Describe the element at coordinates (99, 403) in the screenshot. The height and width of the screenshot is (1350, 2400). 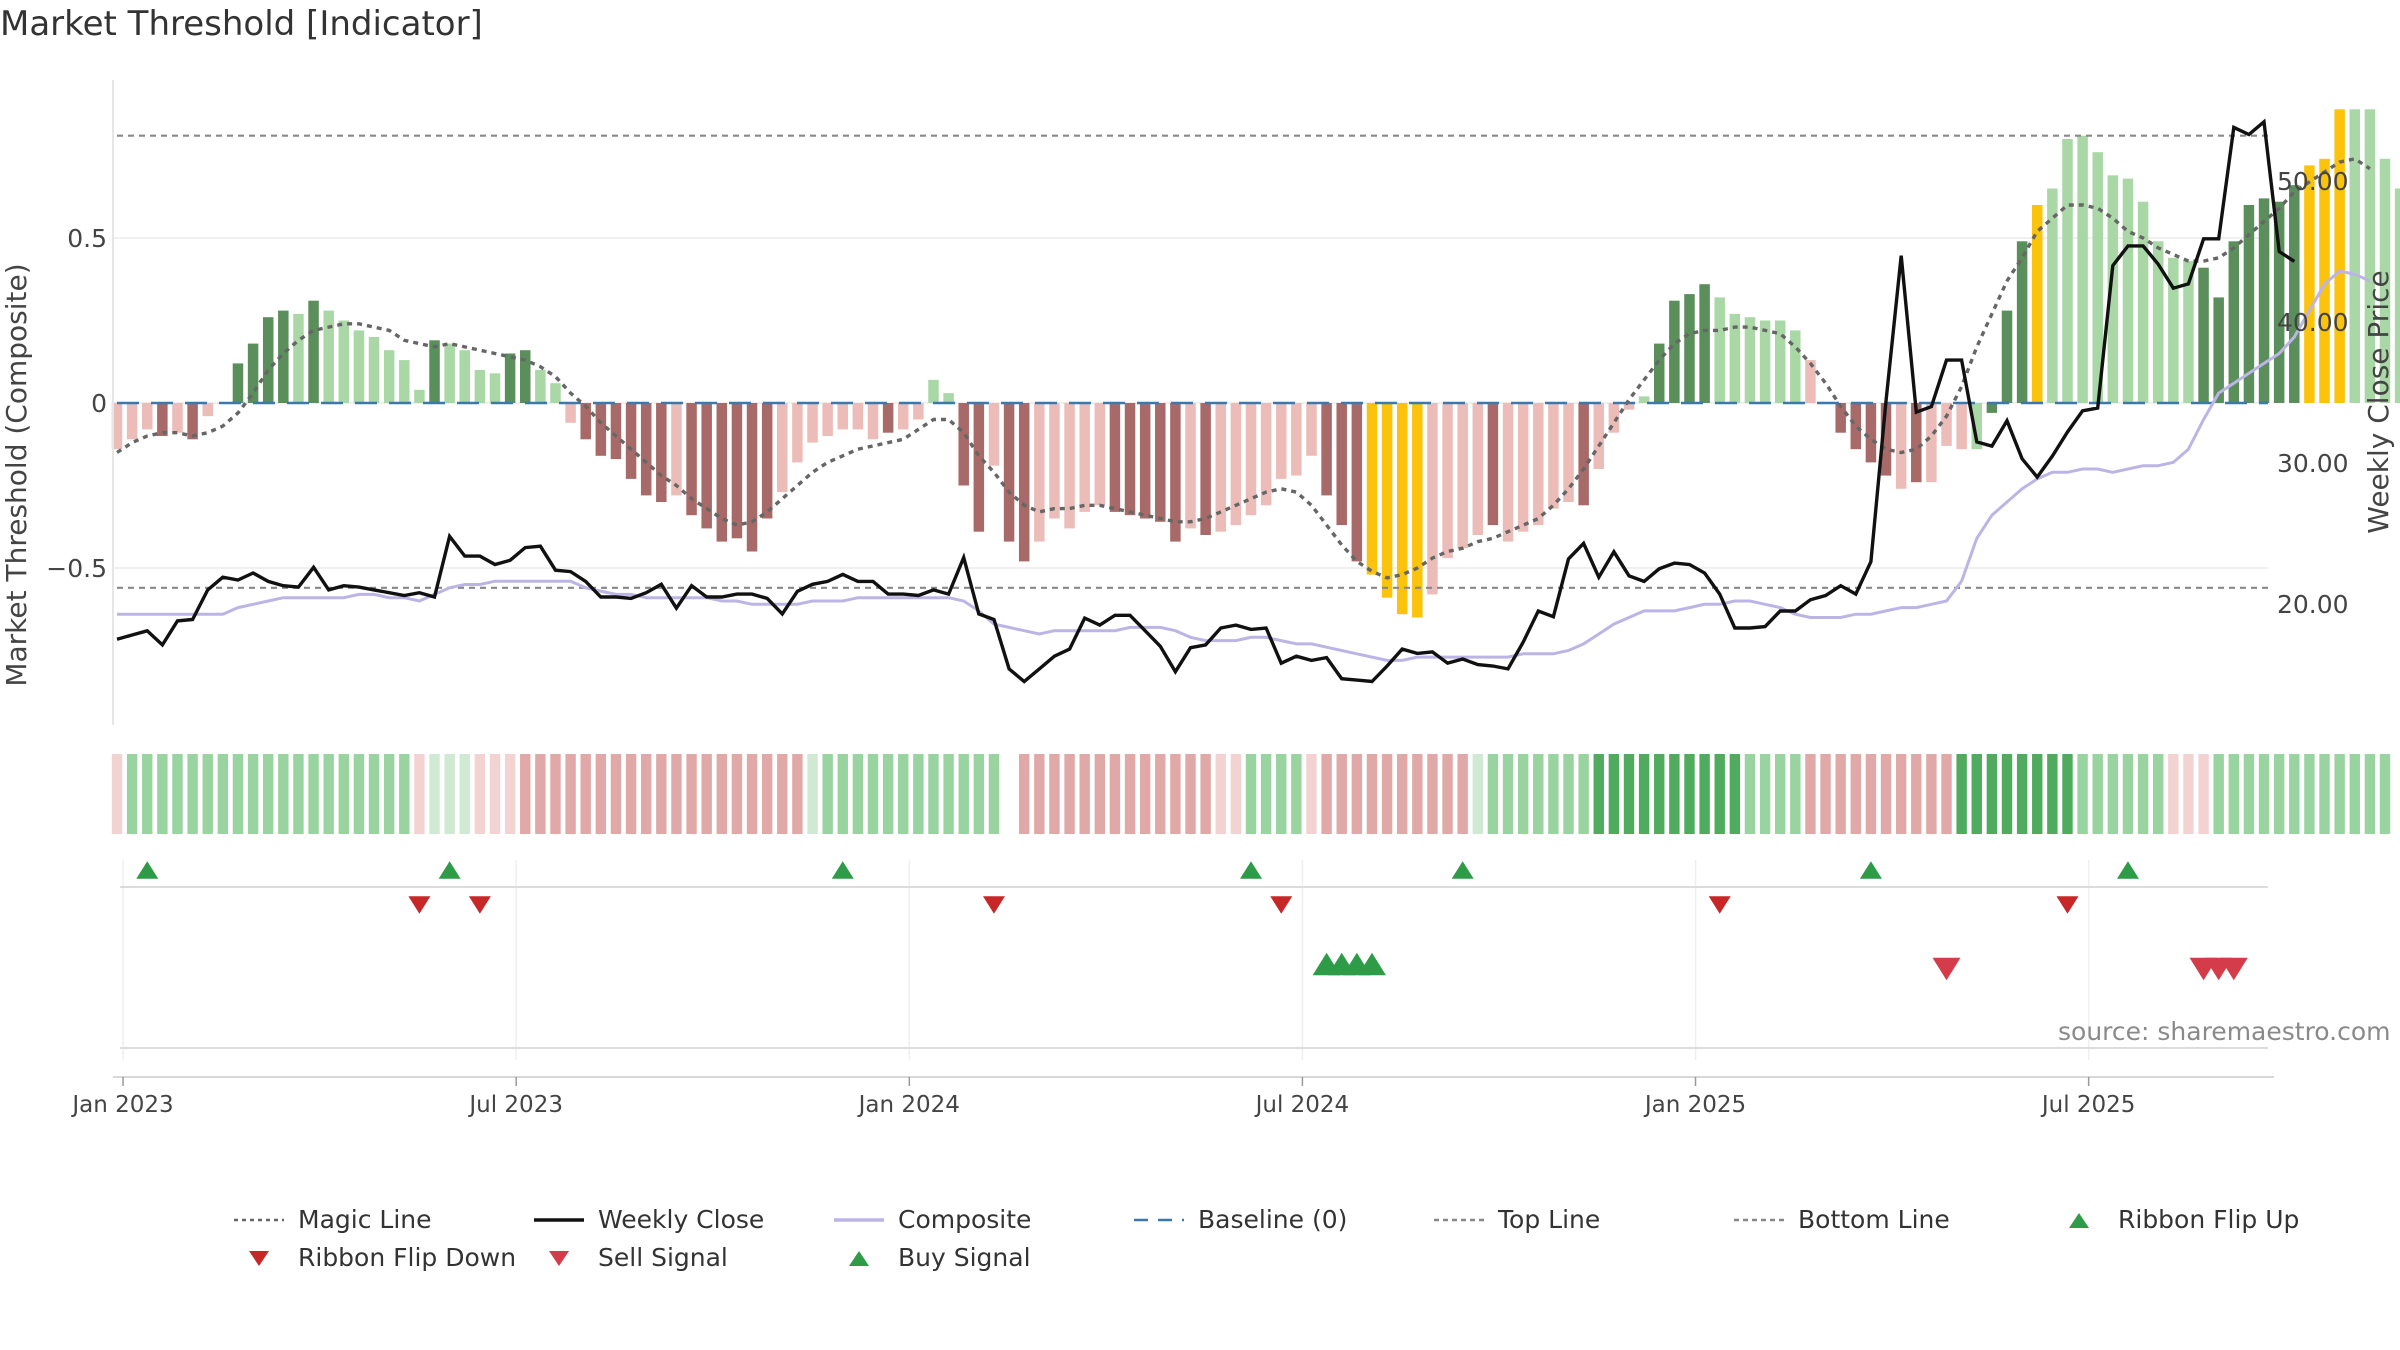
I see `y-left-tick-label: 0` at that location.